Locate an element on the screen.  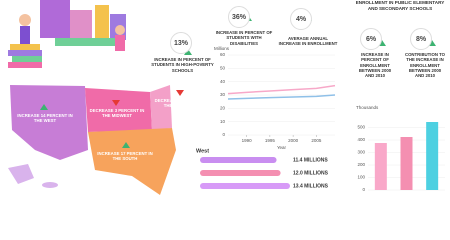
y-tick-label: 100 is located at coordinates (361, 177).